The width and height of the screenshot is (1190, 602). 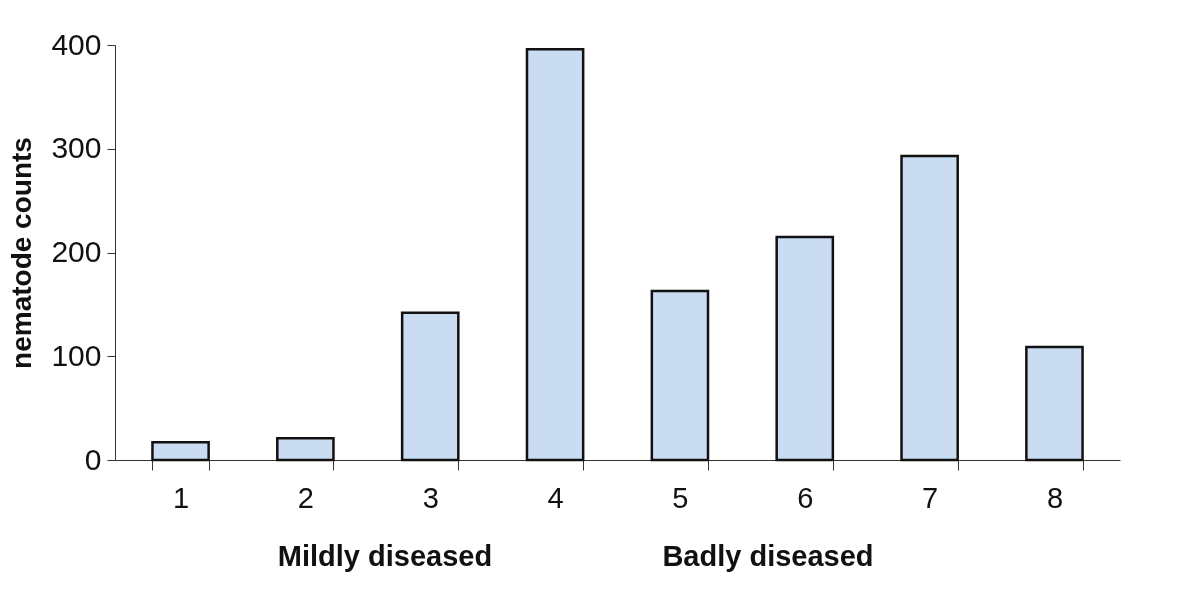 What do you see at coordinates (385, 556) in the screenshot?
I see `text: Mildly diseased` at bounding box center [385, 556].